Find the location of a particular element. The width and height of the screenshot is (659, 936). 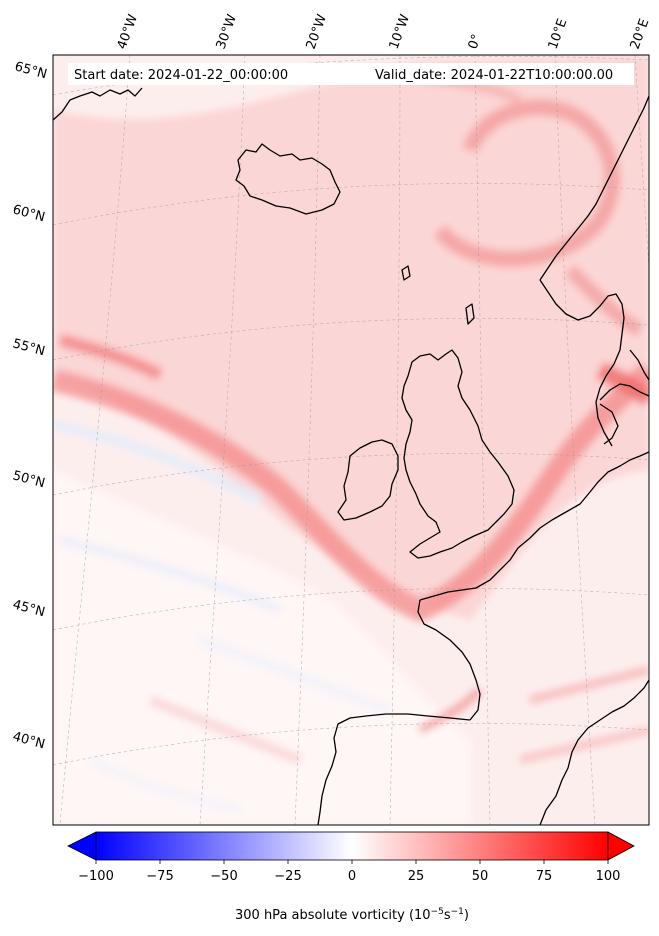

lon-label-30w: 30°W is located at coordinates (227, 31).